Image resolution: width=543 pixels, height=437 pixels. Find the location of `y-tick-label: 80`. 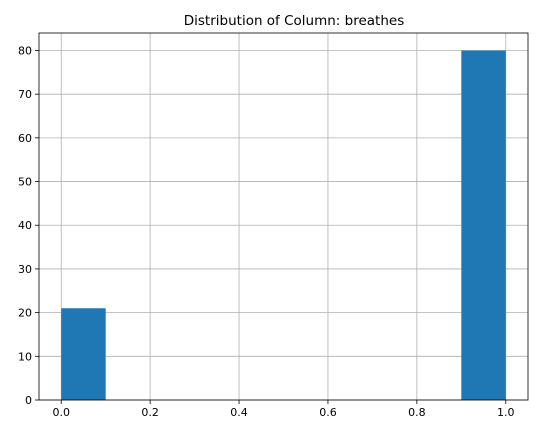

y-tick-label: 80 is located at coordinates (25, 50).